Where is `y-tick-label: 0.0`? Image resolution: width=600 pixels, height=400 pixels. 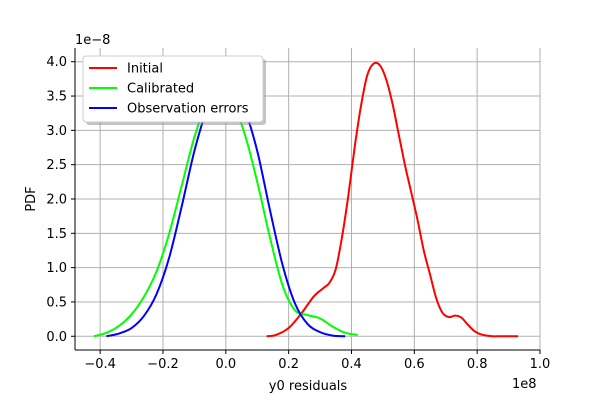
y-tick-label: 0.0 is located at coordinates (56, 337).